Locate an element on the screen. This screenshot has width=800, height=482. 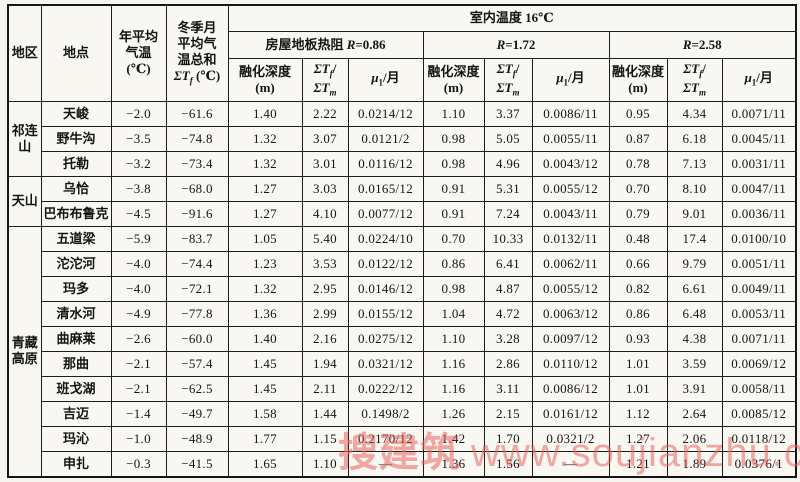
value-cell: −4.9 is located at coordinates (138, 313).